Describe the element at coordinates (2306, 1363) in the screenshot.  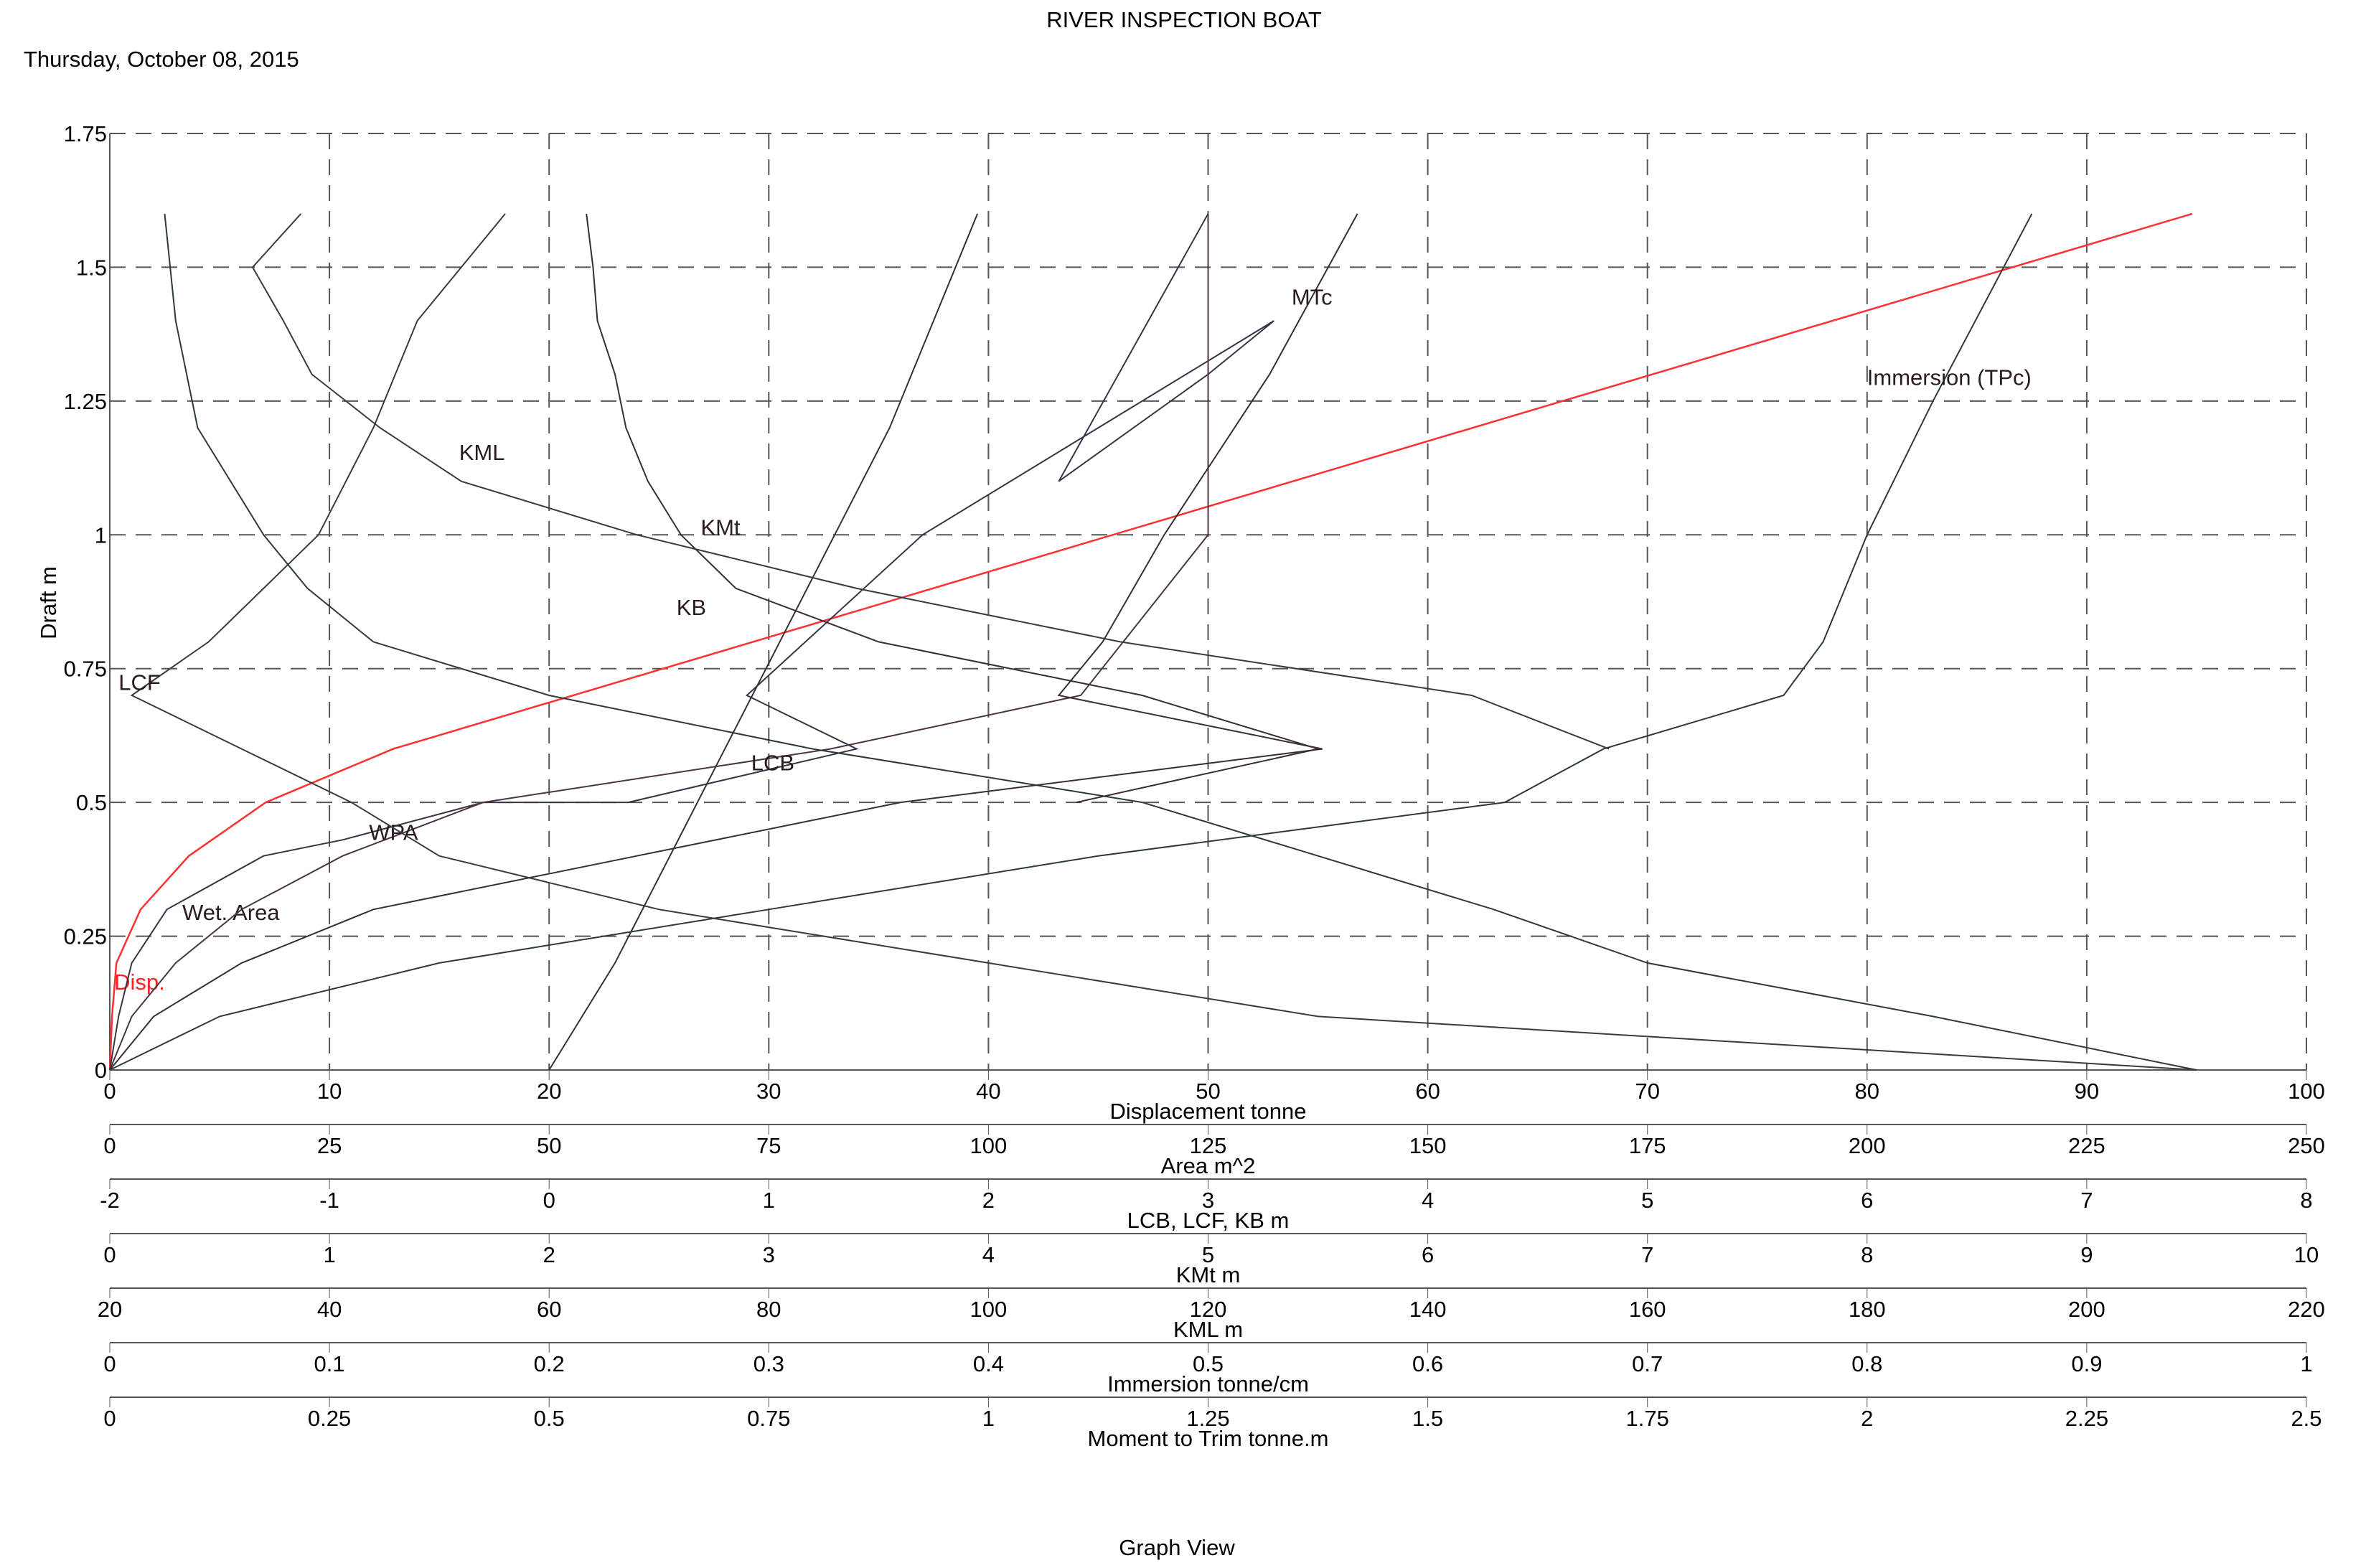
I see `x-tick-label-tpc: 1` at that location.